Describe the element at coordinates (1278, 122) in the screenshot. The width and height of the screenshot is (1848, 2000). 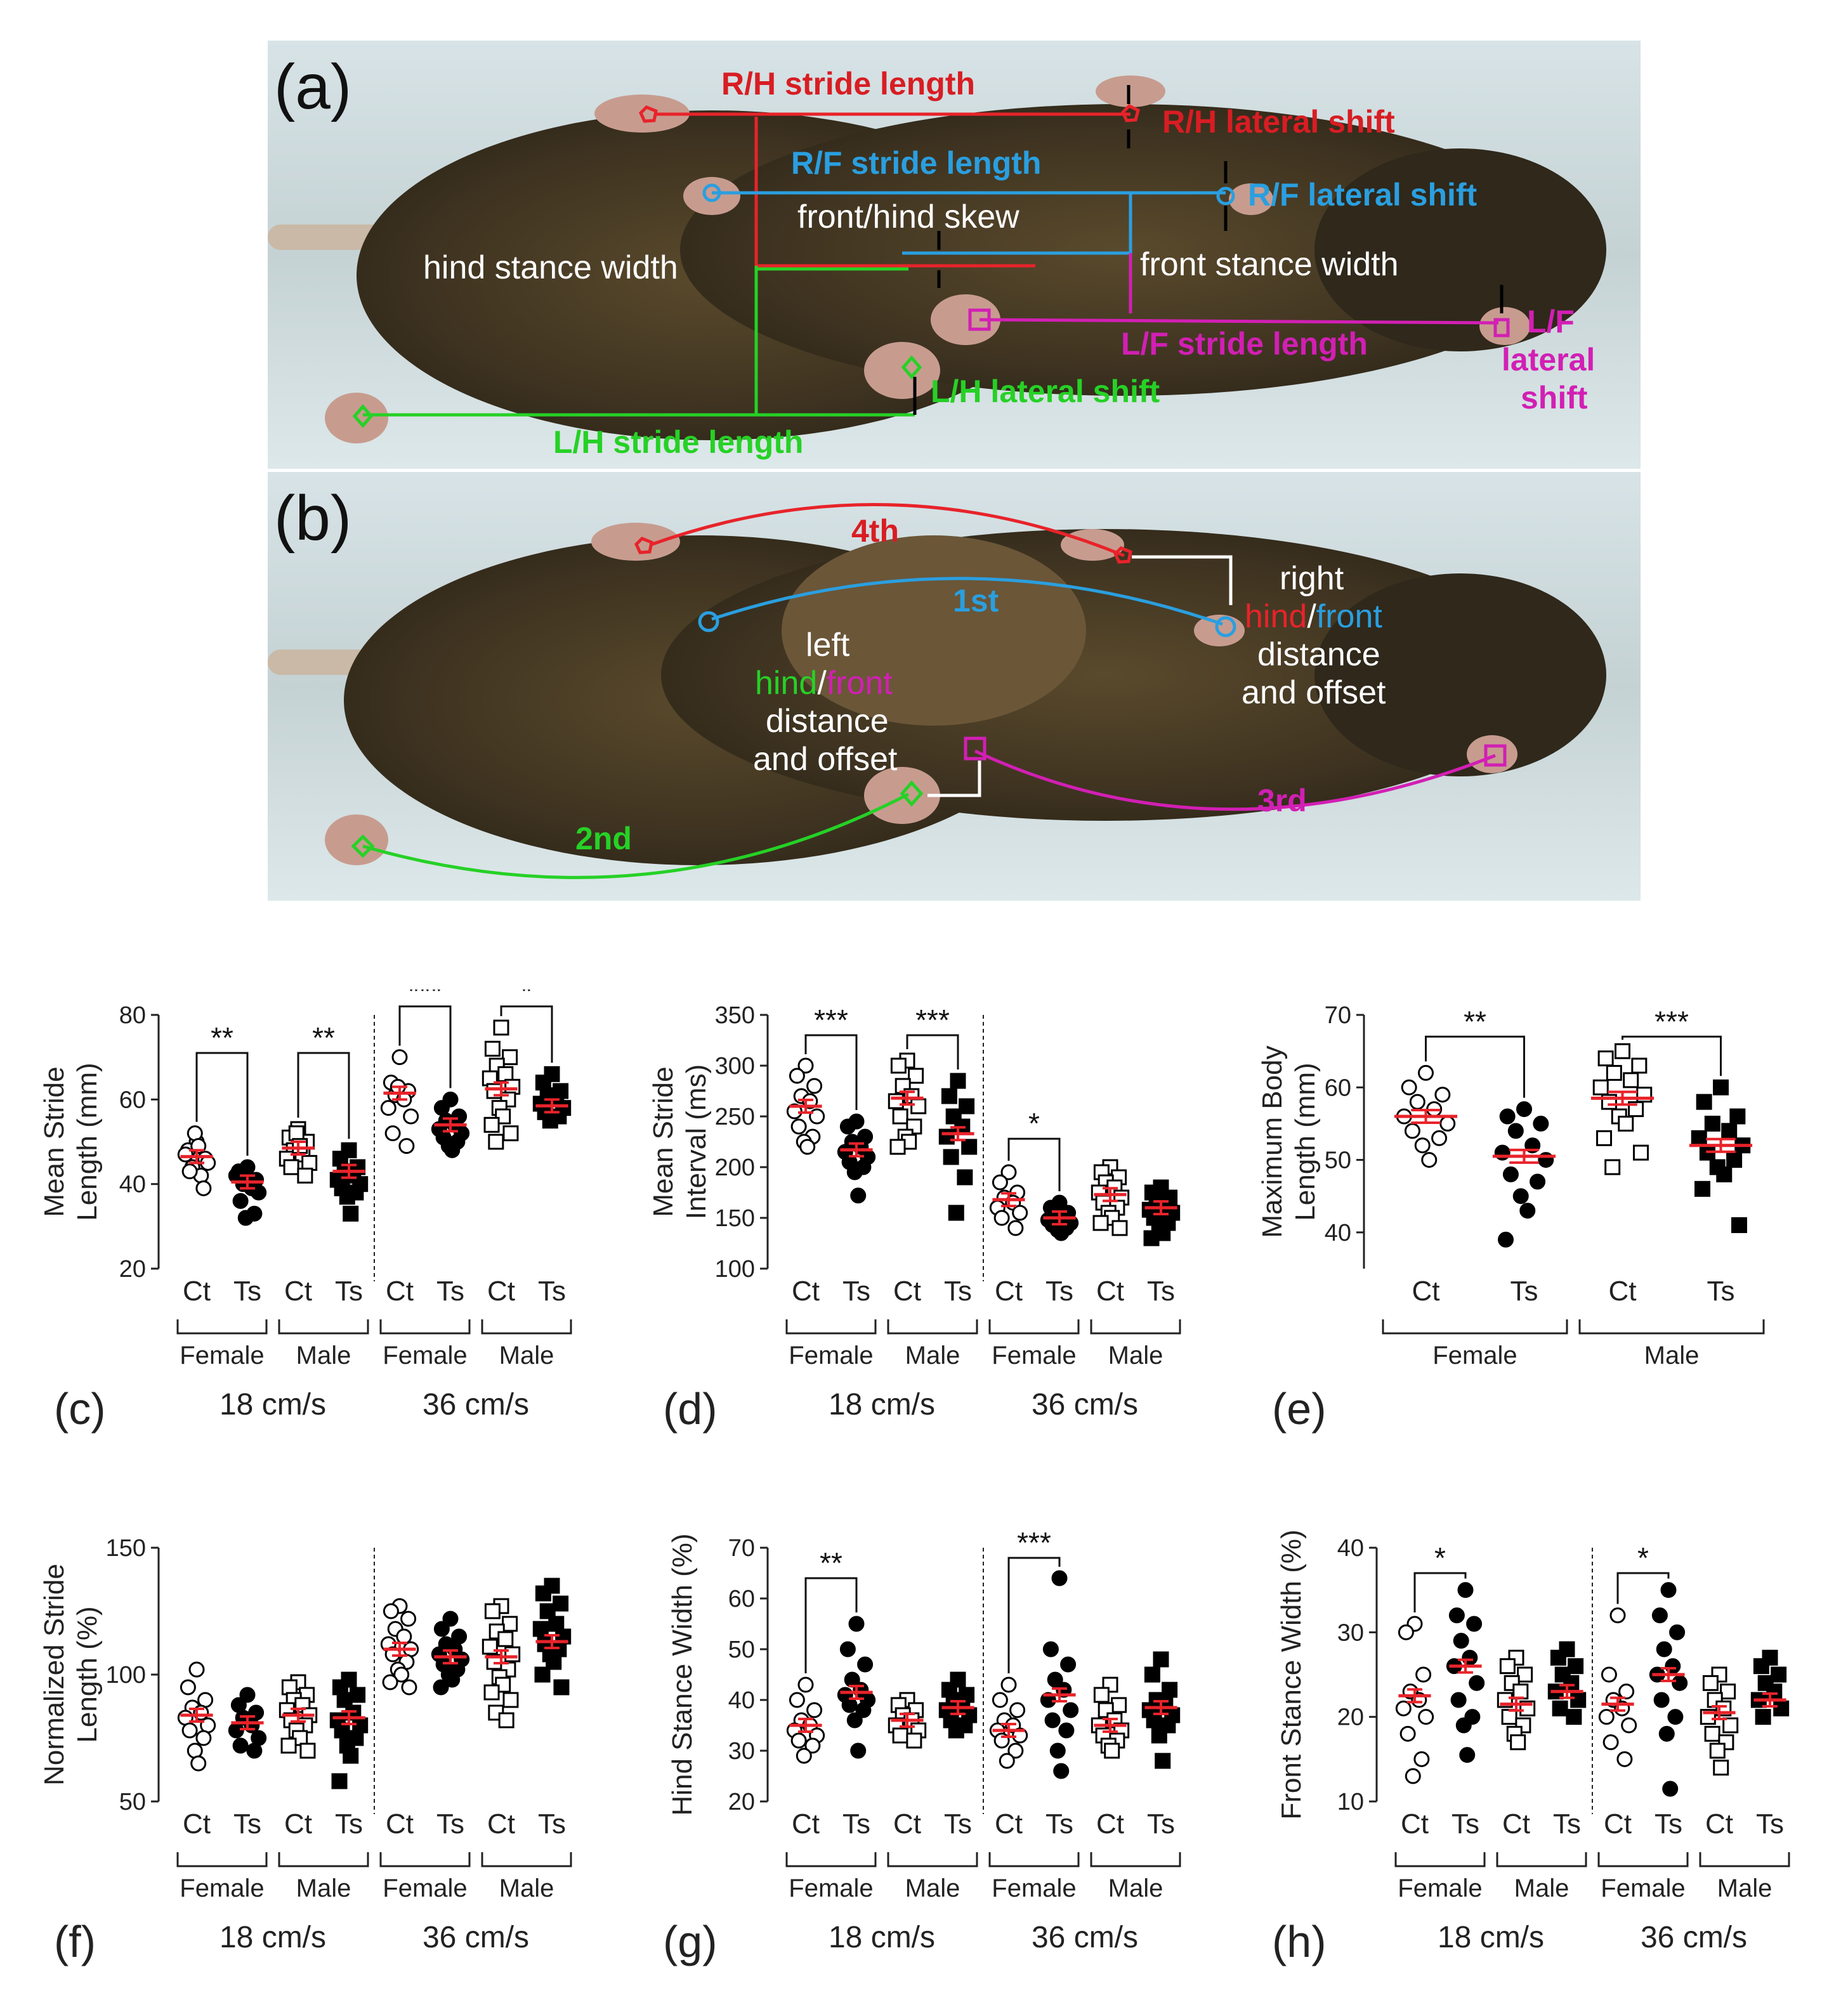
I see `rh-shift-label: R/H lateral shift` at that location.